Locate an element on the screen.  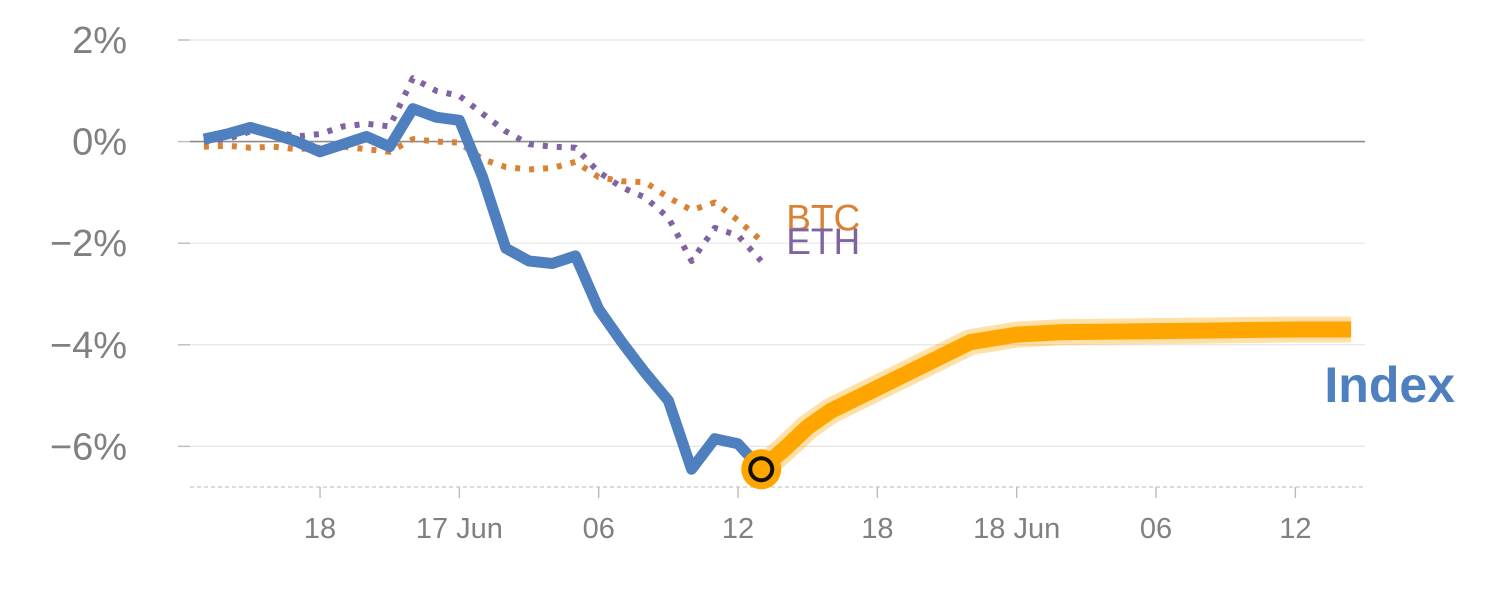
x-tick-label-0: 18 is located at coordinates (320, 529).